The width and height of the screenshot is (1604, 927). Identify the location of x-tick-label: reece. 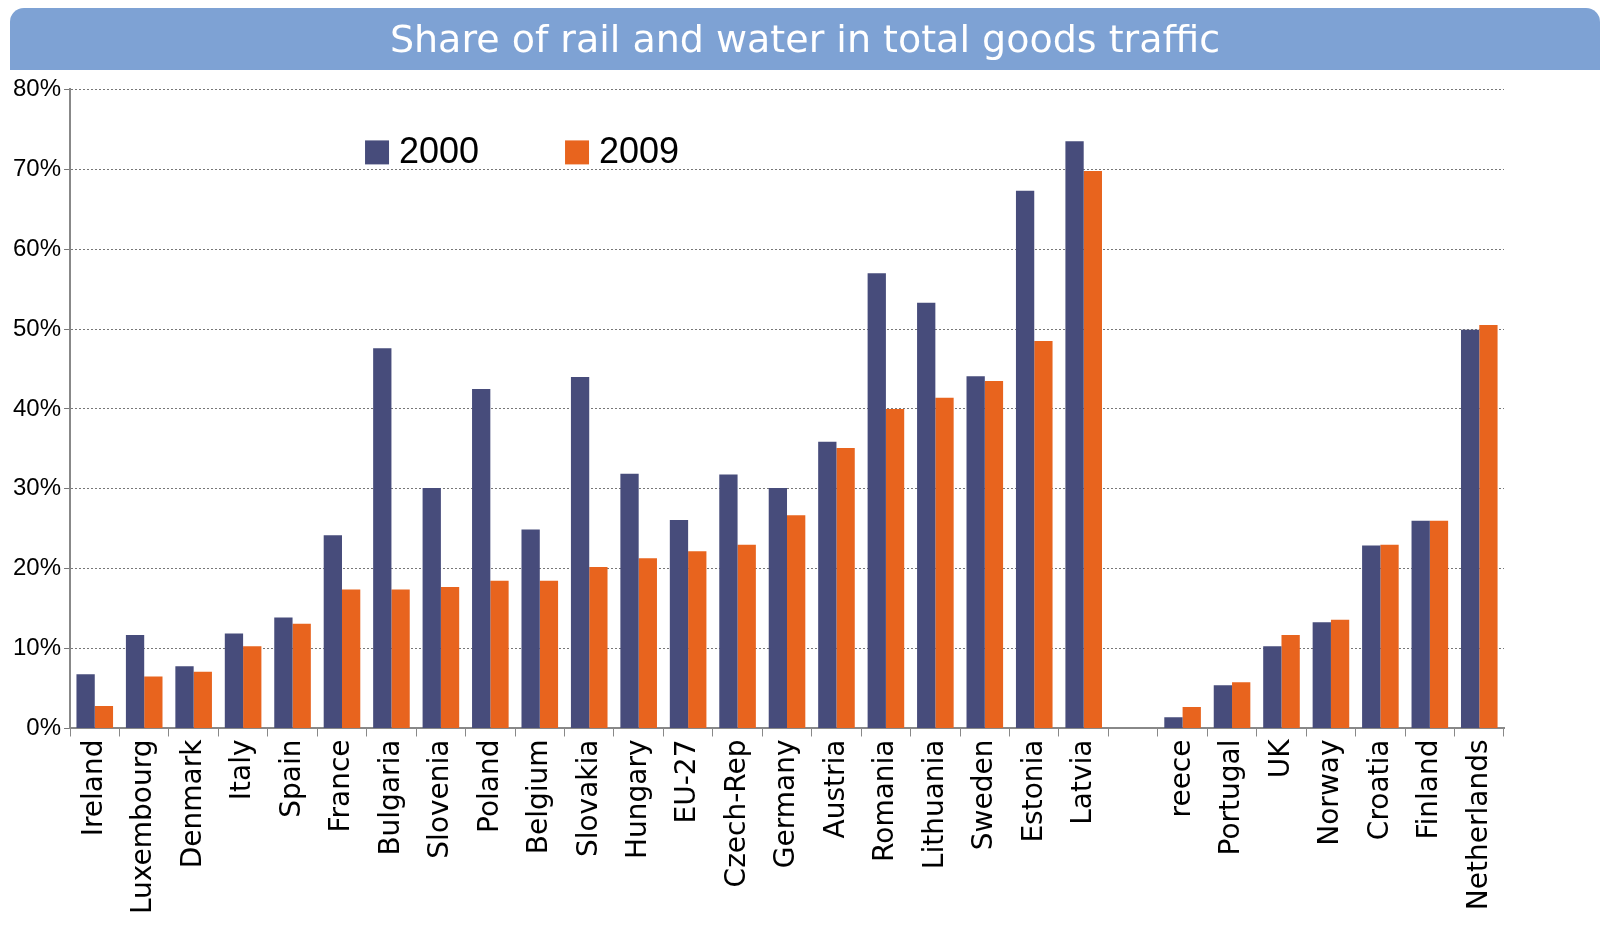
(1180, 778).